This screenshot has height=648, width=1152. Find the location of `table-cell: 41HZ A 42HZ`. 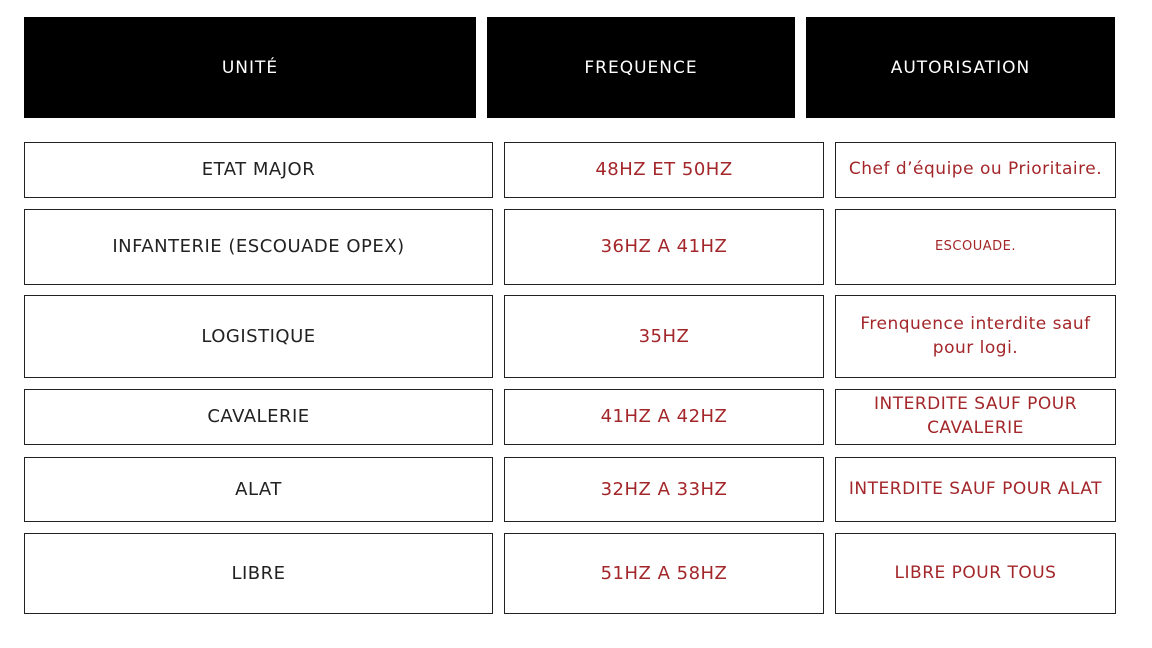

table-cell: 41HZ A 42HZ is located at coordinates (664, 417).